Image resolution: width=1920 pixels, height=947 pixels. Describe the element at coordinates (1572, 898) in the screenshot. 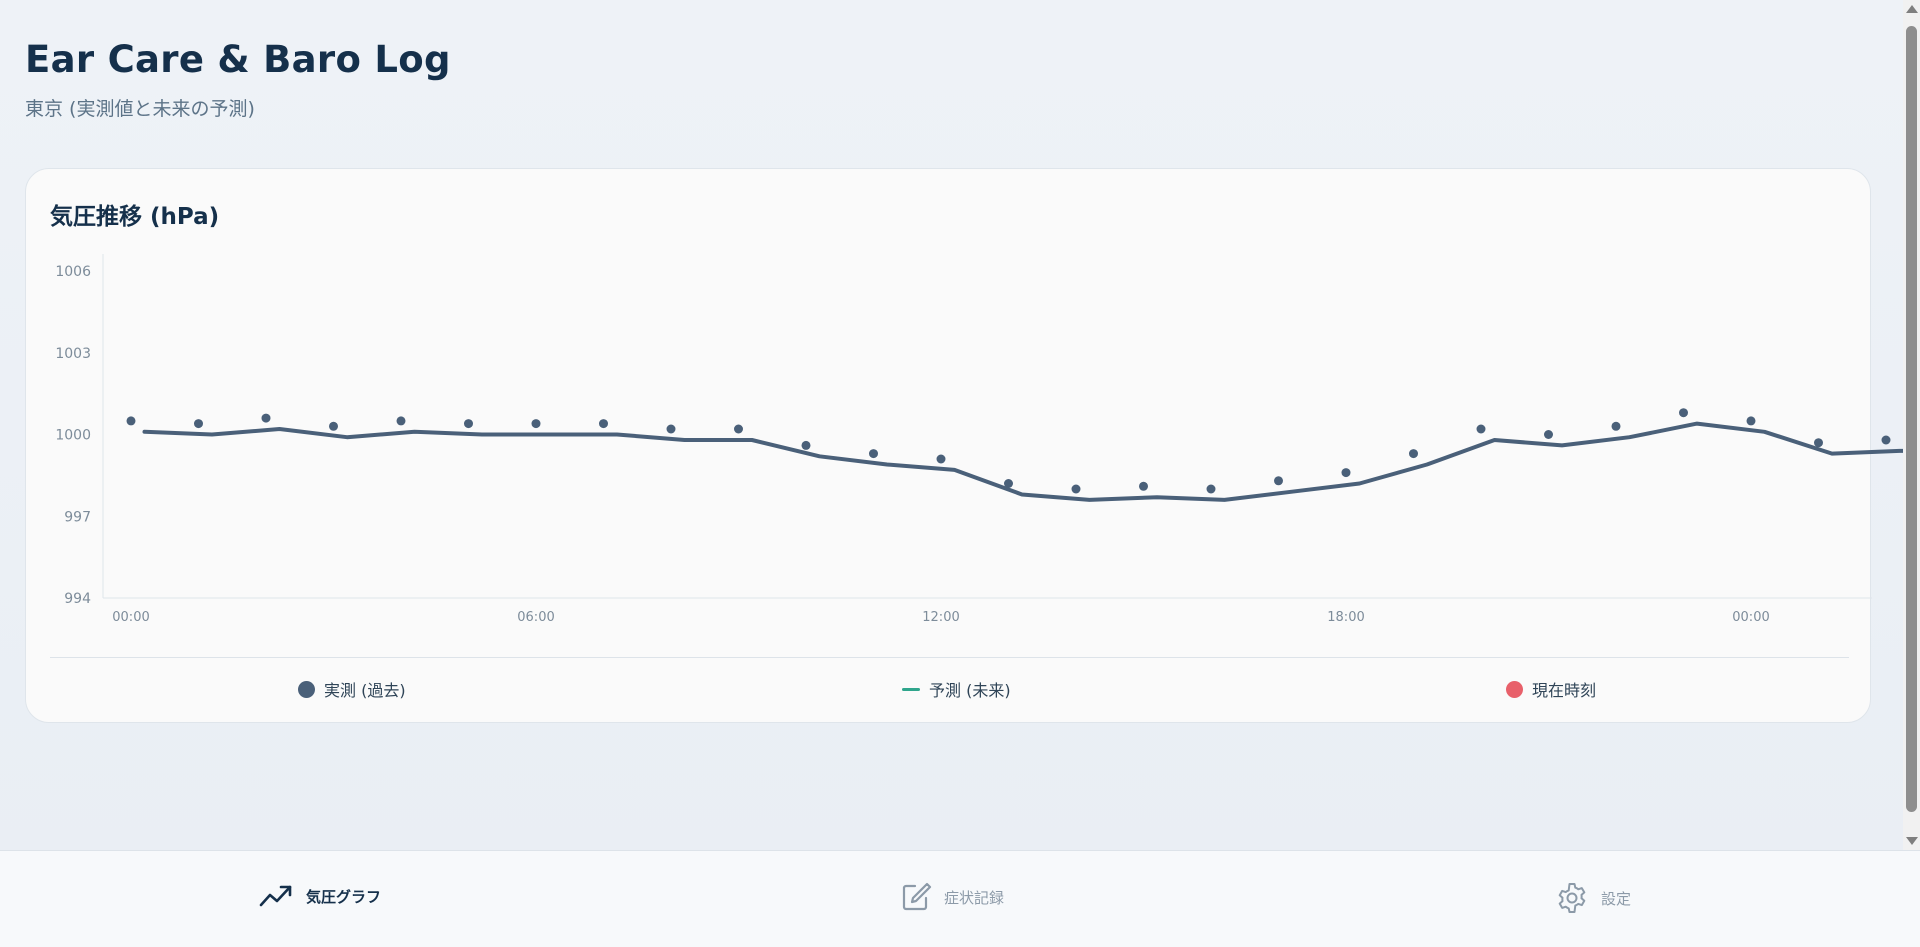

I see `gear-icon` at that location.